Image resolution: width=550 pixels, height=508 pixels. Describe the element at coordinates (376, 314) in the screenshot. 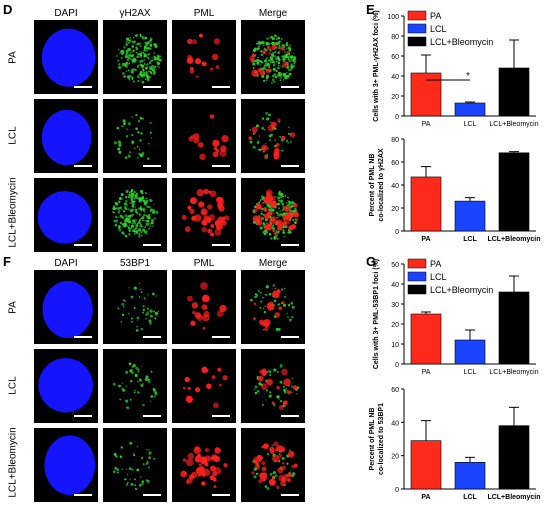

I see `y-axis-label: Cells with 3+ PML-53BP1 foci (%)` at that location.